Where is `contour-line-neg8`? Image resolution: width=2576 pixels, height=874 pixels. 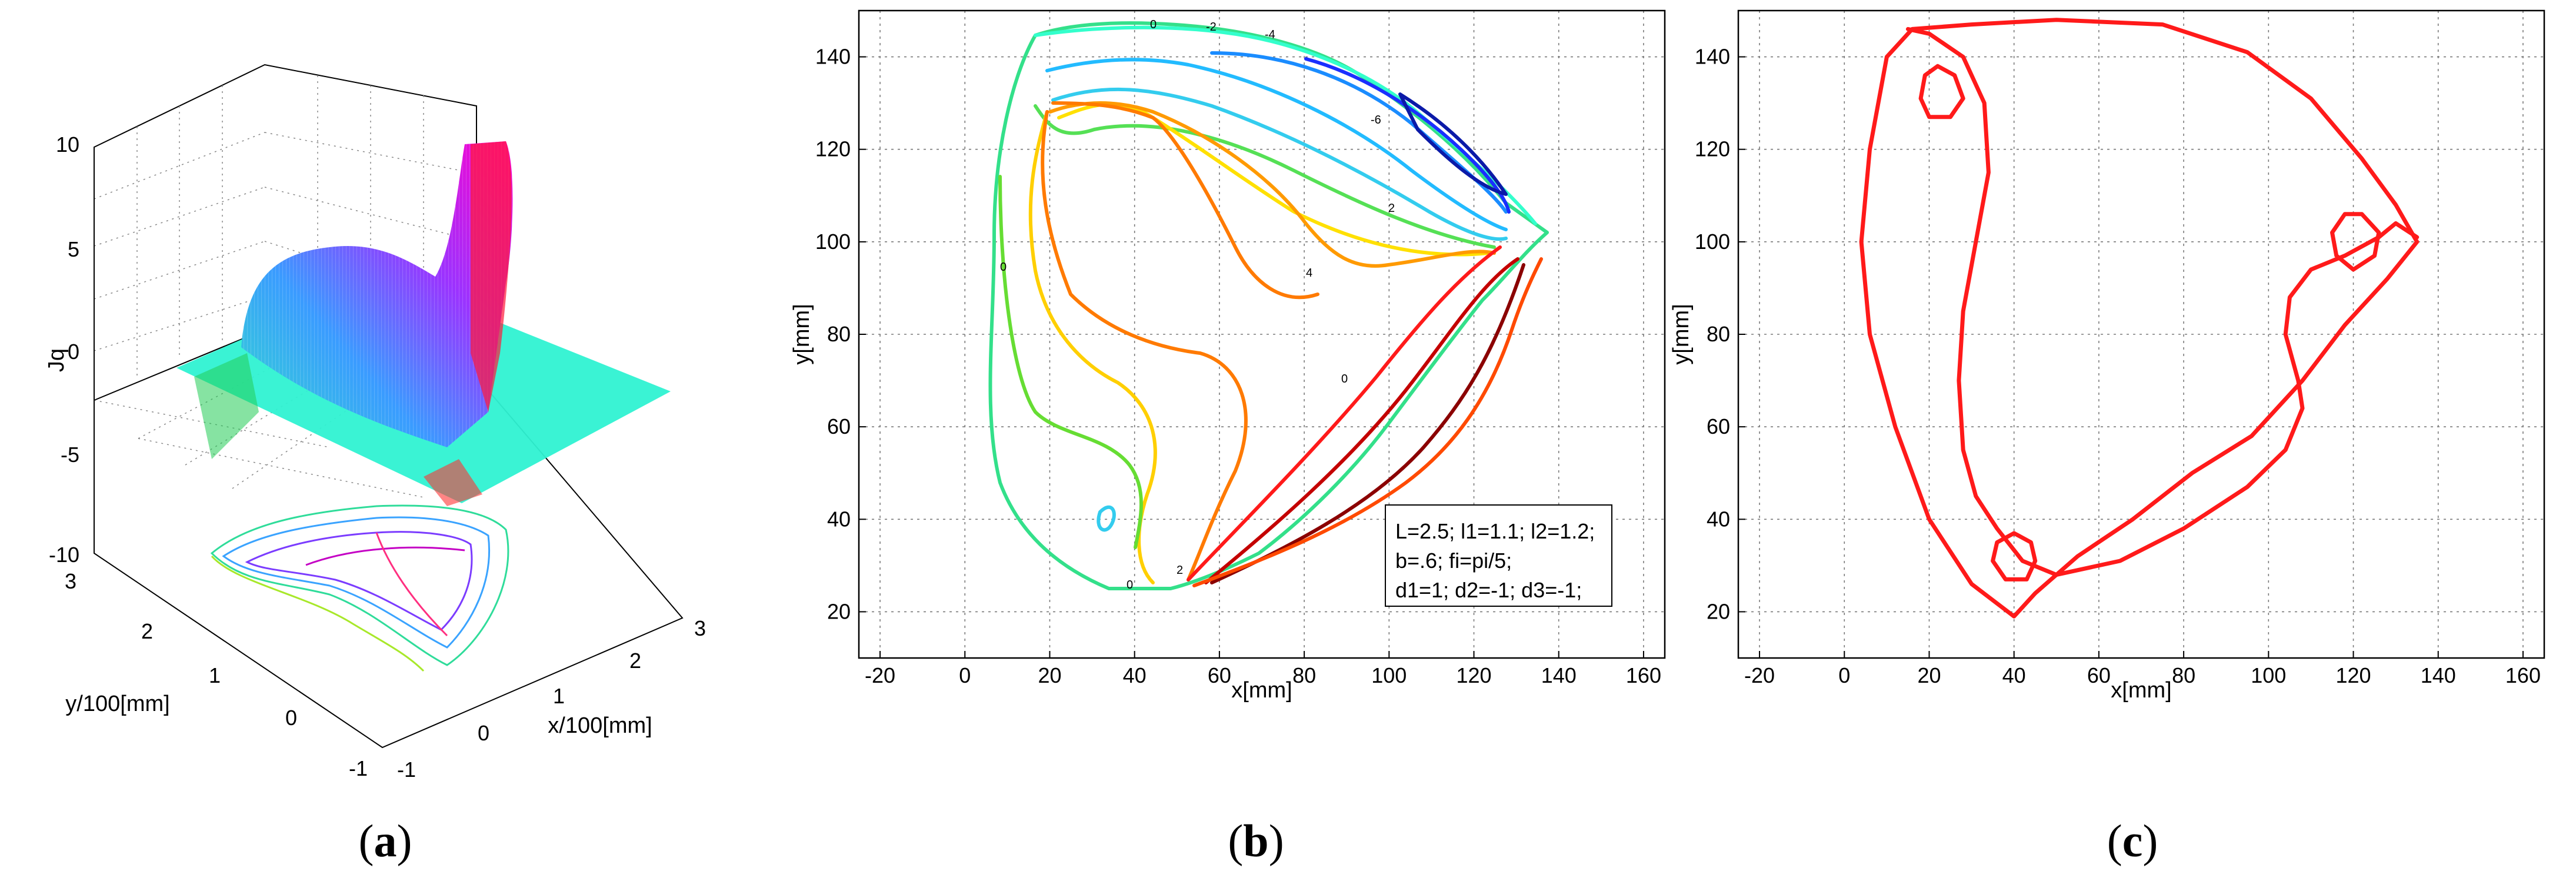 contour-line-neg8 is located at coordinates (1453, 144).